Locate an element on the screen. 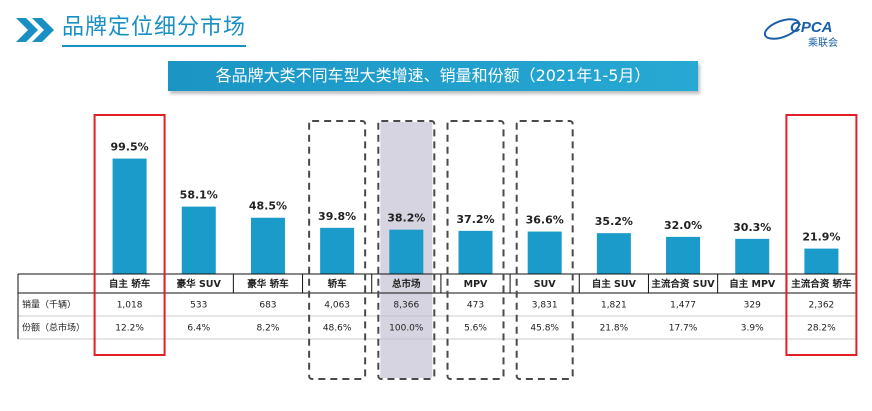  share-cell: 12.2% is located at coordinates (129, 329).